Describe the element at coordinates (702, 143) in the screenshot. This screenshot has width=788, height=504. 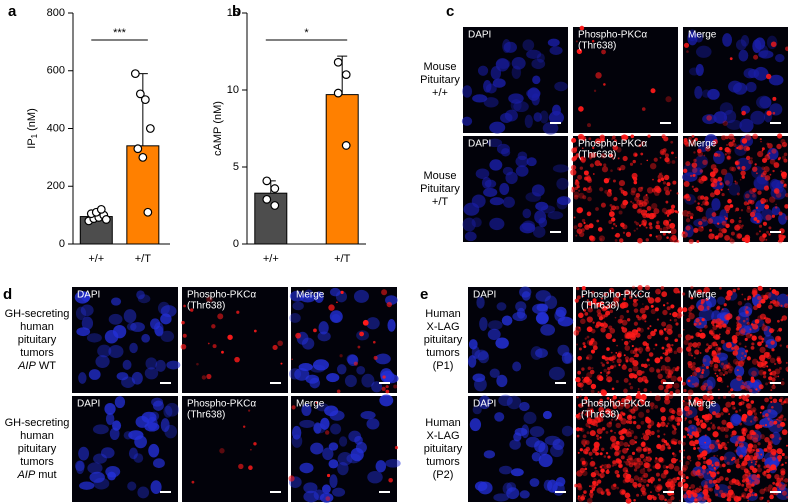
I see `image-label: Merge` at that location.